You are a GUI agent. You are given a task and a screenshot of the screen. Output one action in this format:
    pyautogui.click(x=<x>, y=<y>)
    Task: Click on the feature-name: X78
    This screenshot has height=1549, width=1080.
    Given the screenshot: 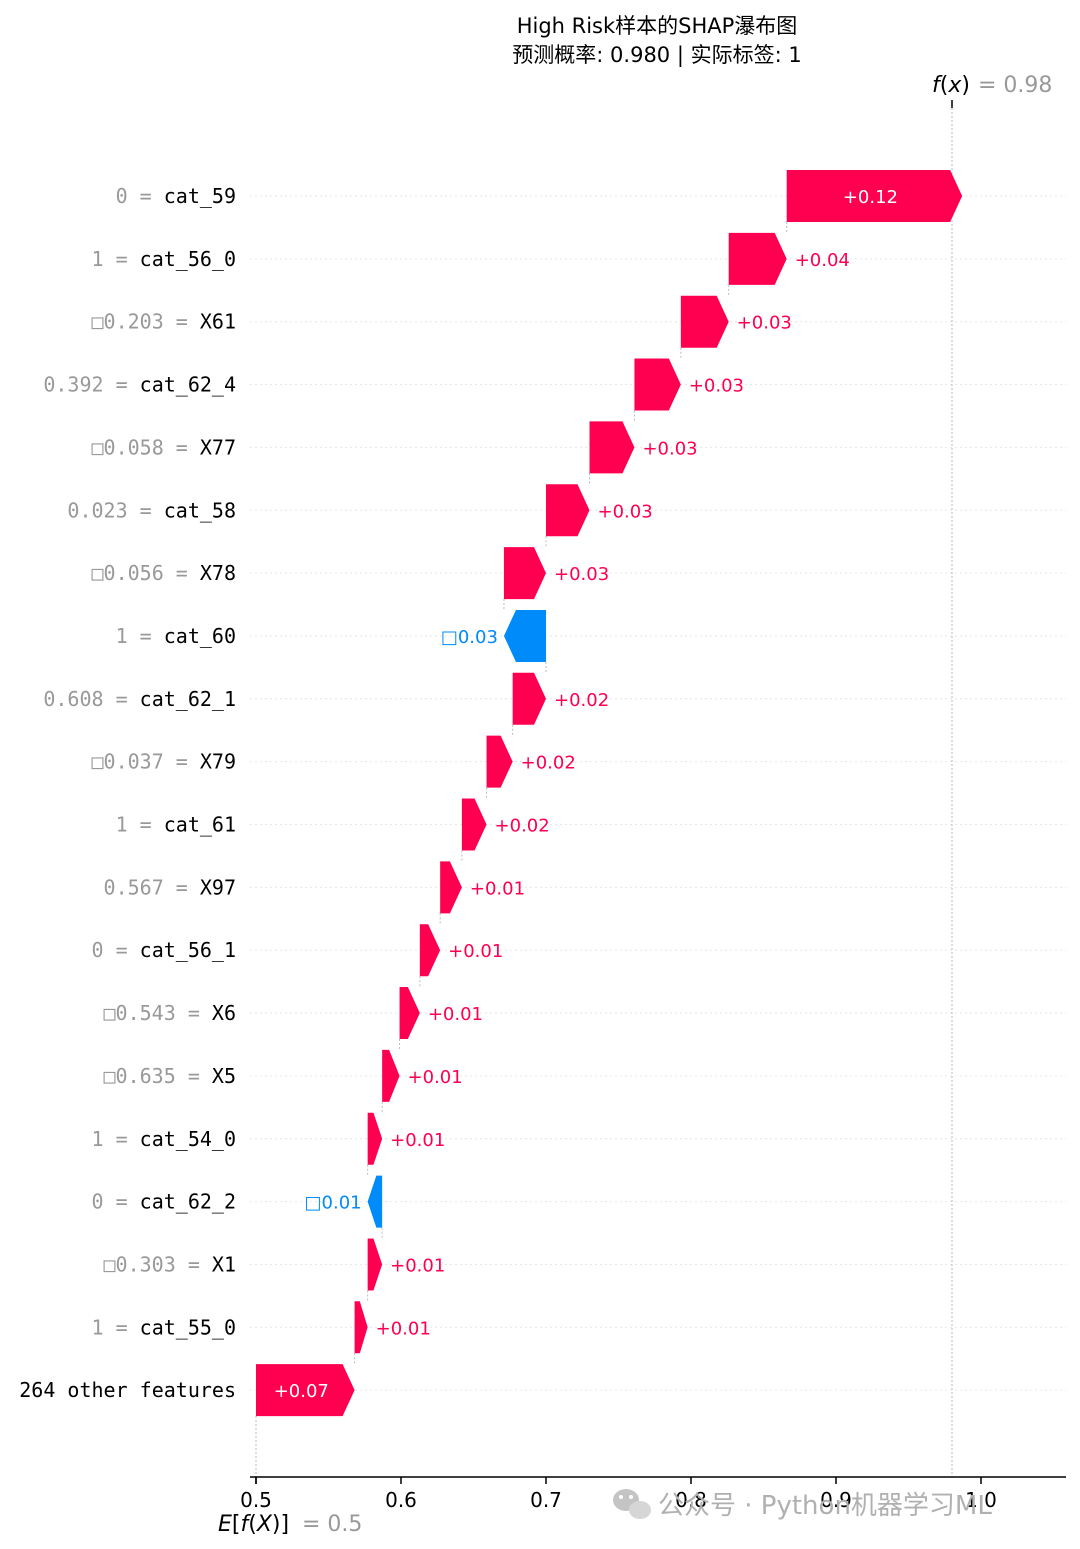 What is the action you would take?
    pyautogui.click(x=218, y=573)
    